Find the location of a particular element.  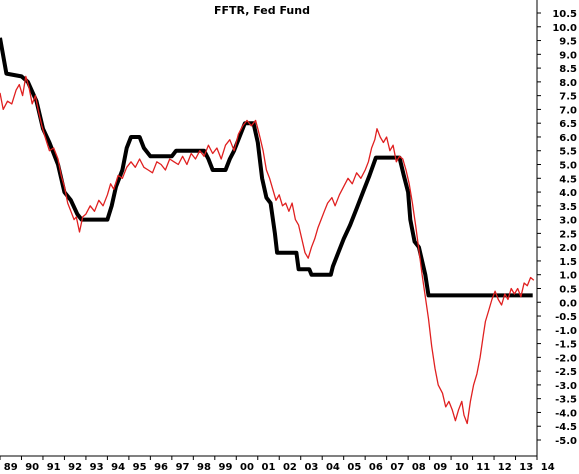

x-tick-label: 93 is located at coordinates (97, 467).